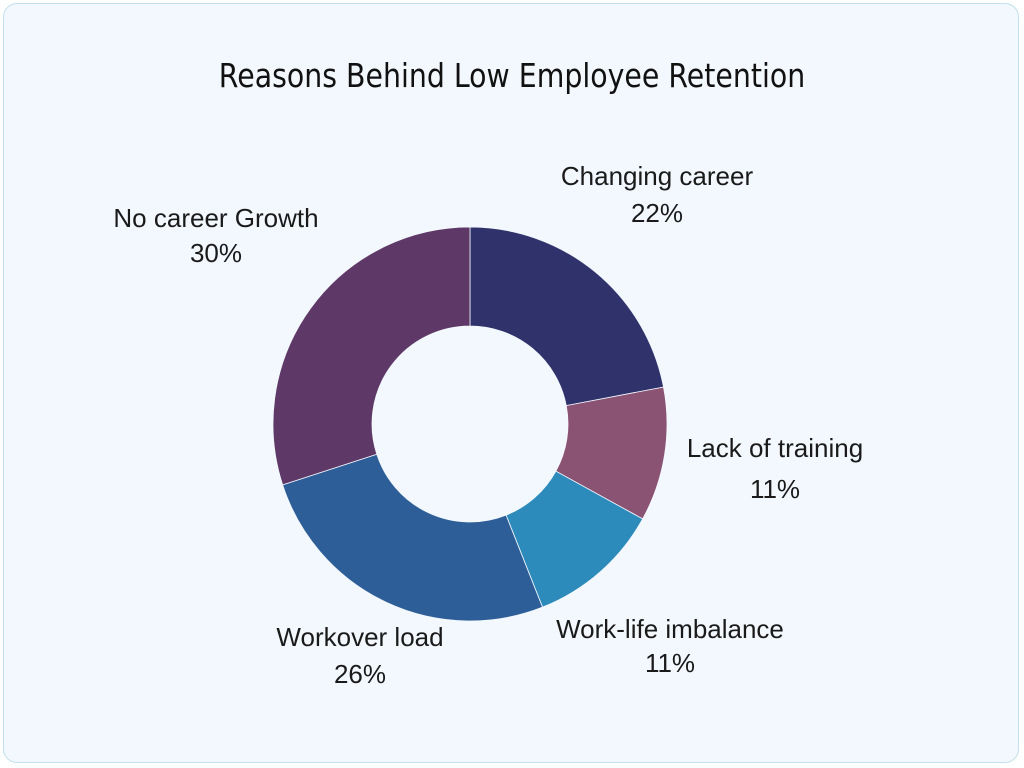 This screenshot has width=1024, height=768. I want to click on chart-title: Reasons Behind Low Employee Retention, so click(512, 75).